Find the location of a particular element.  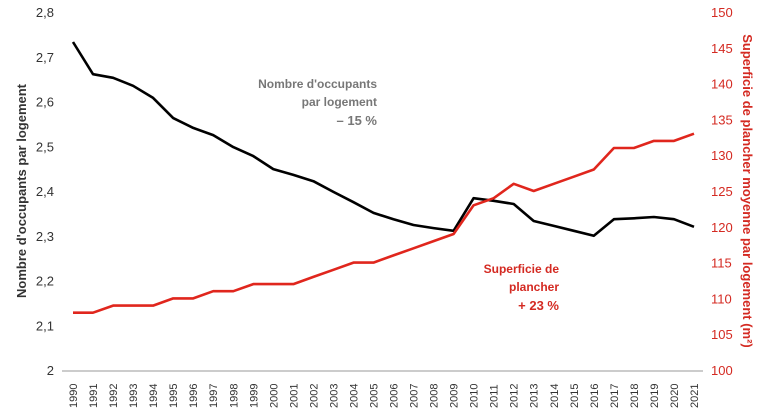

x-tick-label: 1992 is located at coordinates (114, 396).